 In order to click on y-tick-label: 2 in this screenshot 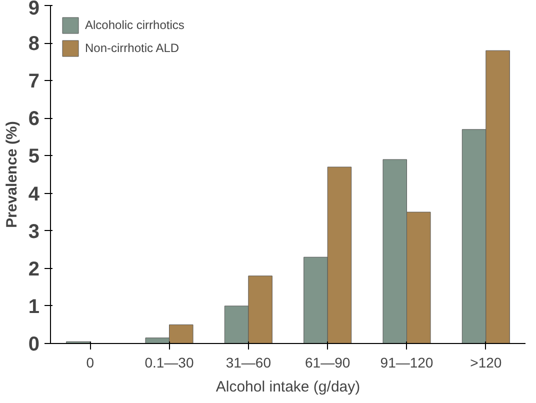, I will do `click(34, 269)`.